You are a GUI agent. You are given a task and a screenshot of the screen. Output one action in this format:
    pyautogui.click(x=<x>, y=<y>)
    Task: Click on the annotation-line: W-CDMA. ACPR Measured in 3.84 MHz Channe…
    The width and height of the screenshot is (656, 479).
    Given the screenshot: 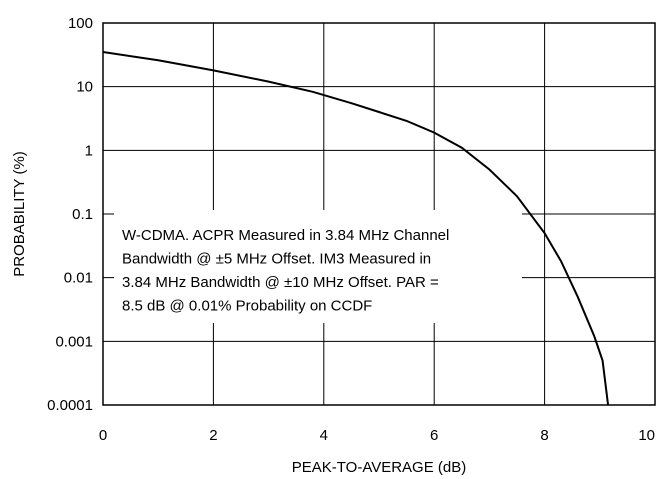 What is the action you would take?
    pyautogui.click(x=285, y=235)
    